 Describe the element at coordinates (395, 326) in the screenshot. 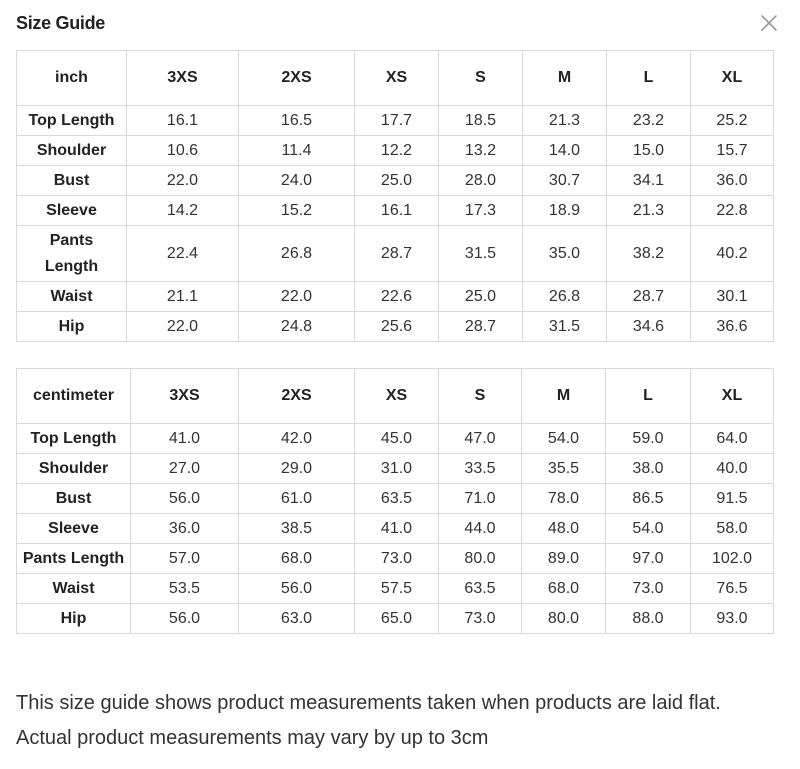

I see `table-row: Hip 22.0 24.8 25.6 28.7 31.5 34.6 36.6` at that location.